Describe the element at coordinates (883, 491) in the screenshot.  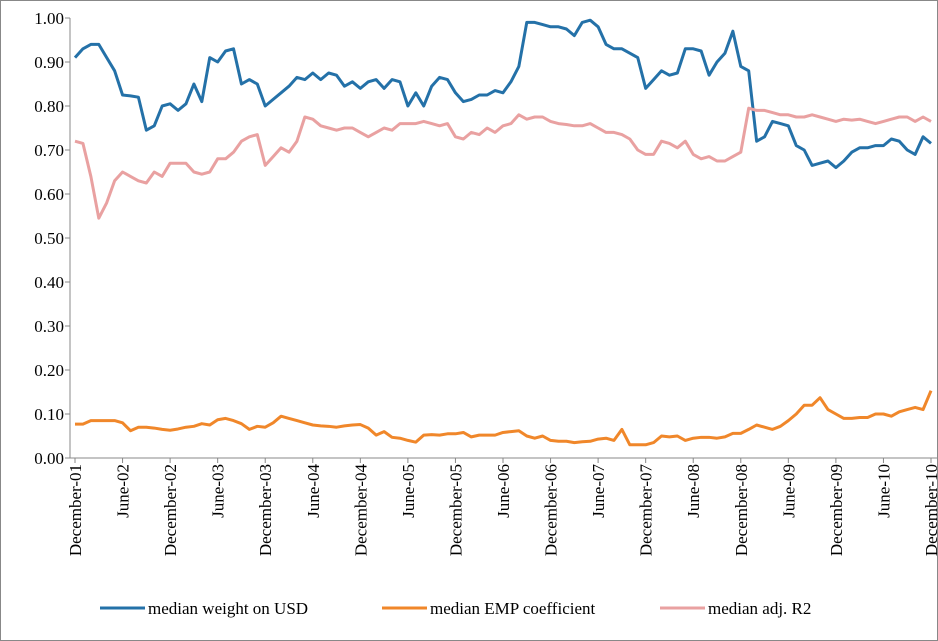
I see `x-tick-label: June-10` at that location.